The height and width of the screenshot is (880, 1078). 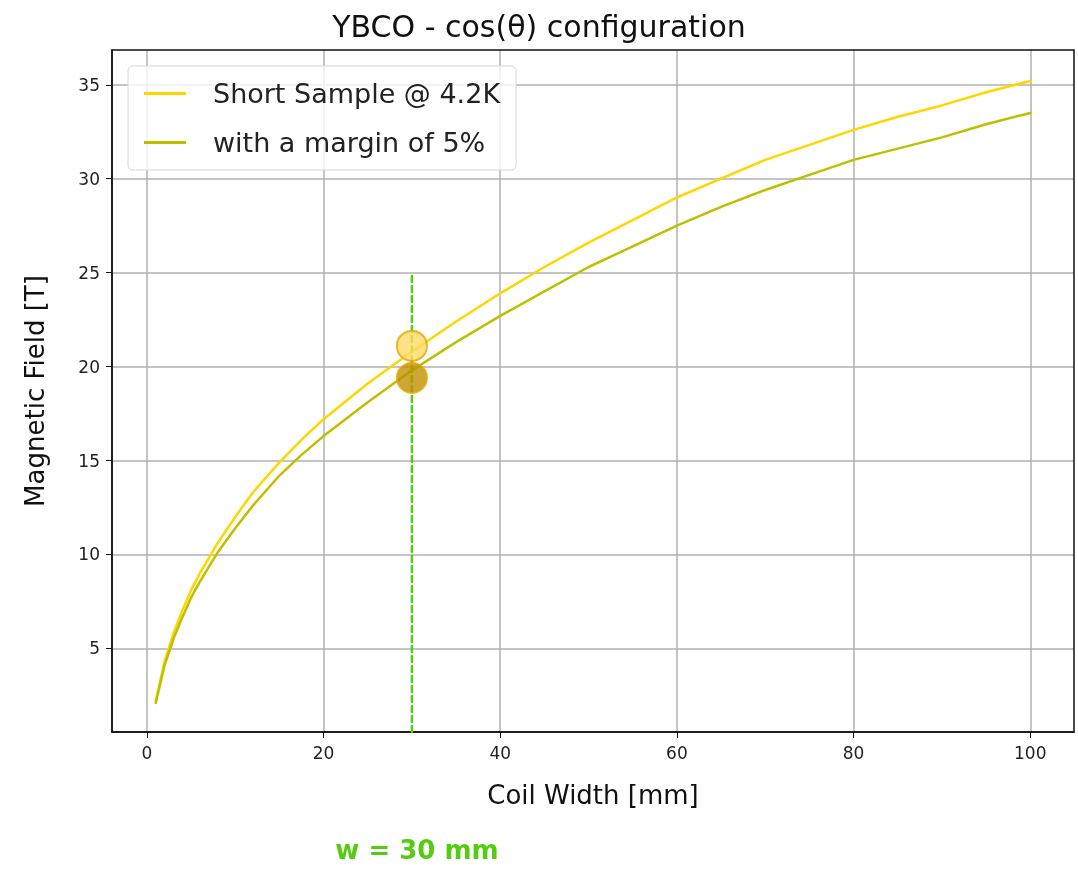 What do you see at coordinates (677, 752) in the screenshot?
I see `x-tick-label: 60` at bounding box center [677, 752].